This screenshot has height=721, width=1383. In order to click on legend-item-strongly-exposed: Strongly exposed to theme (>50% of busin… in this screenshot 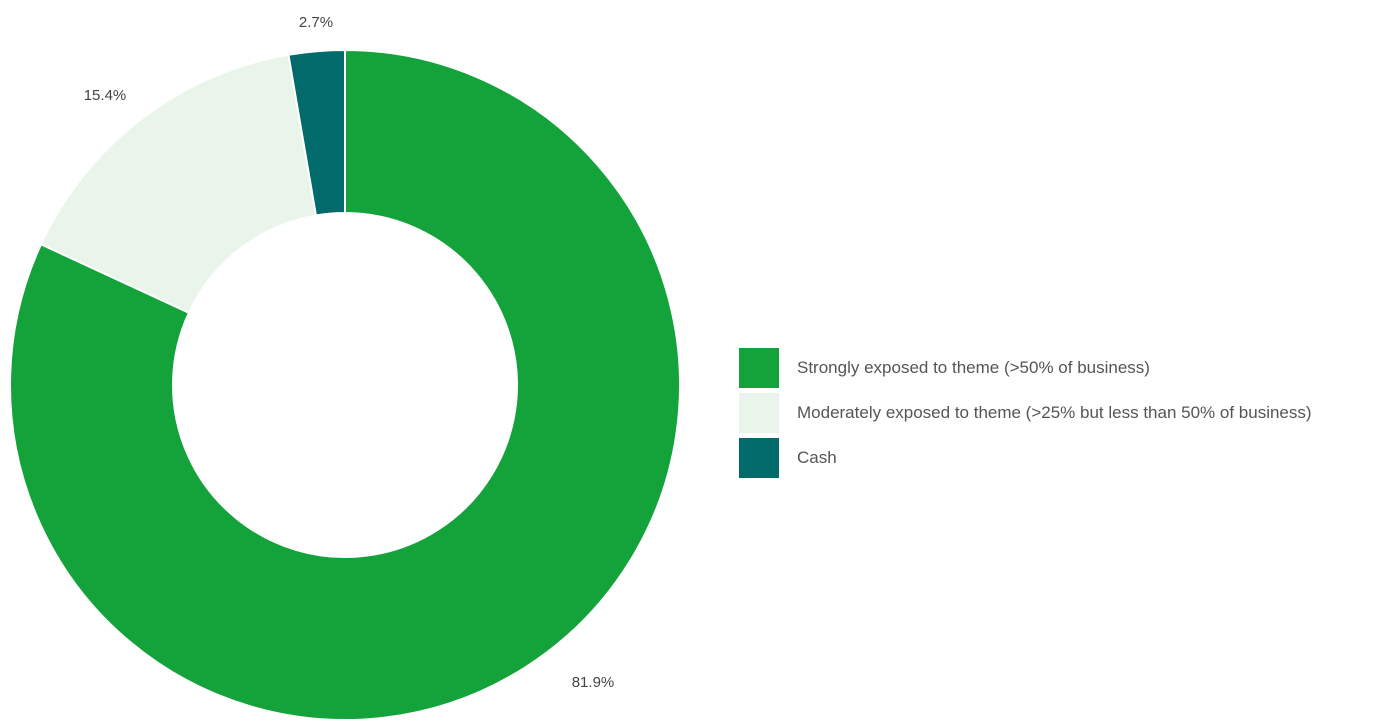, I will do `click(1059, 368)`.